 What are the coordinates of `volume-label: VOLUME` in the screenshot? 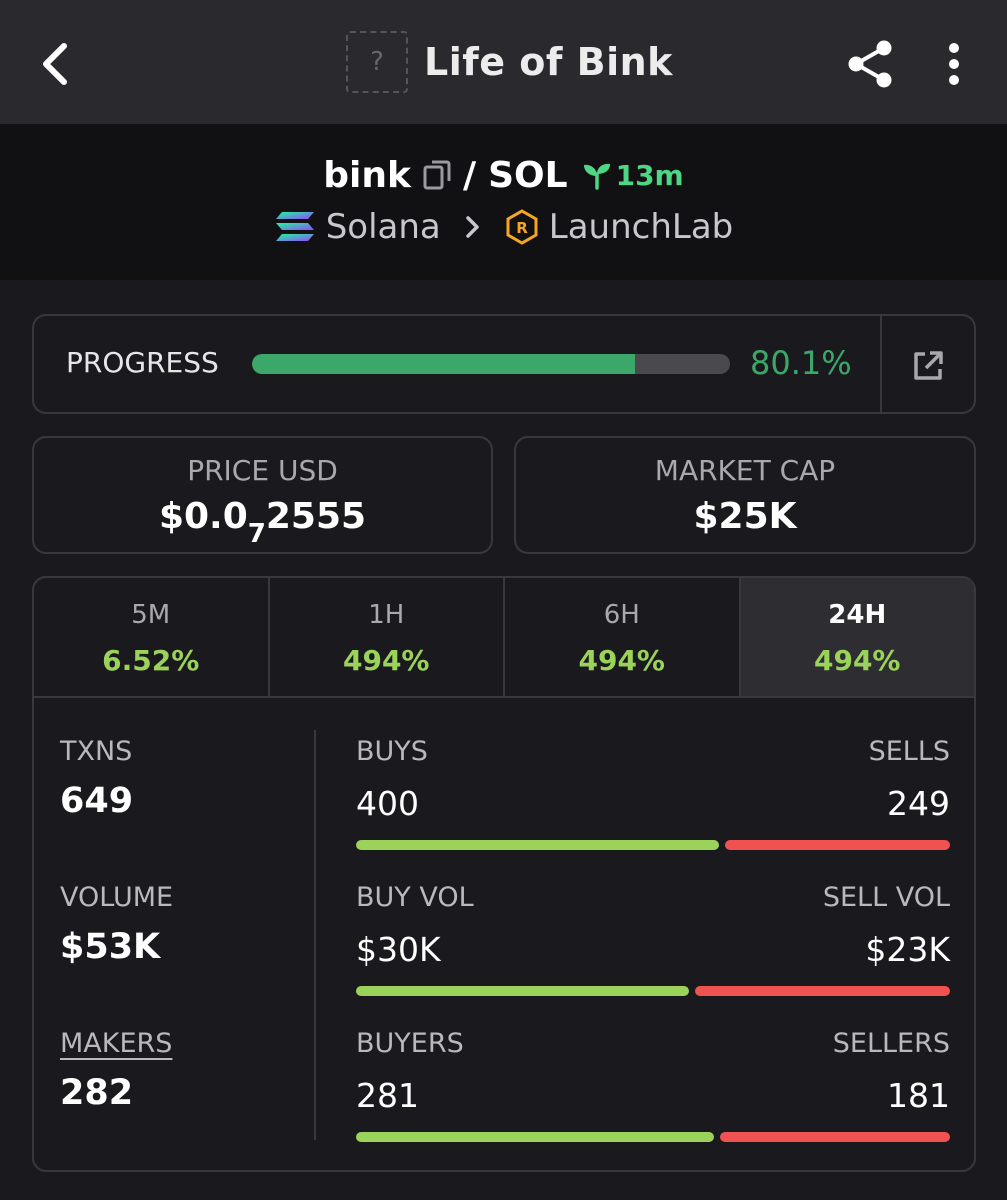 It's located at (117, 897).